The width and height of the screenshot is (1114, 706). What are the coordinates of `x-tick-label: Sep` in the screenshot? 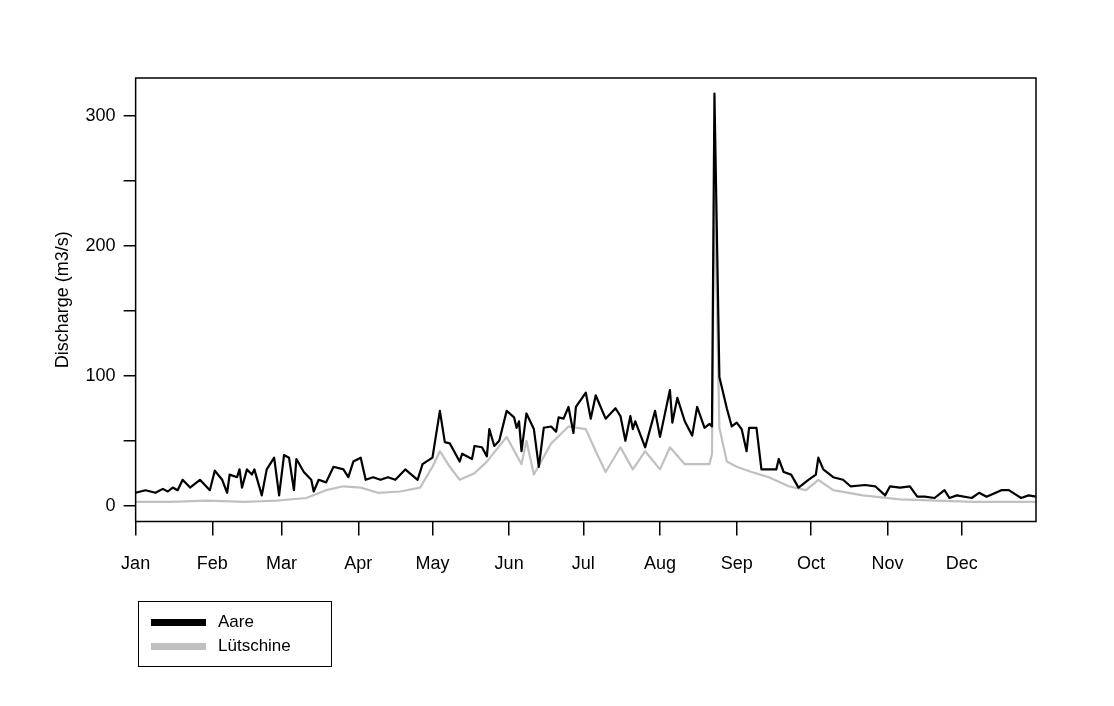 It's located at (736, 563).